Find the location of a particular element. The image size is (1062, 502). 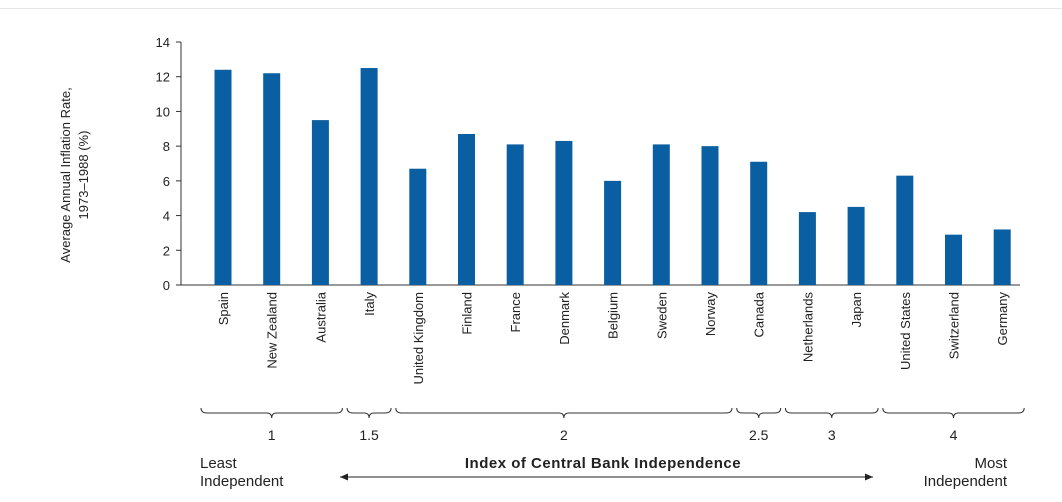

bar-japan is located at coordinates (856, 245).